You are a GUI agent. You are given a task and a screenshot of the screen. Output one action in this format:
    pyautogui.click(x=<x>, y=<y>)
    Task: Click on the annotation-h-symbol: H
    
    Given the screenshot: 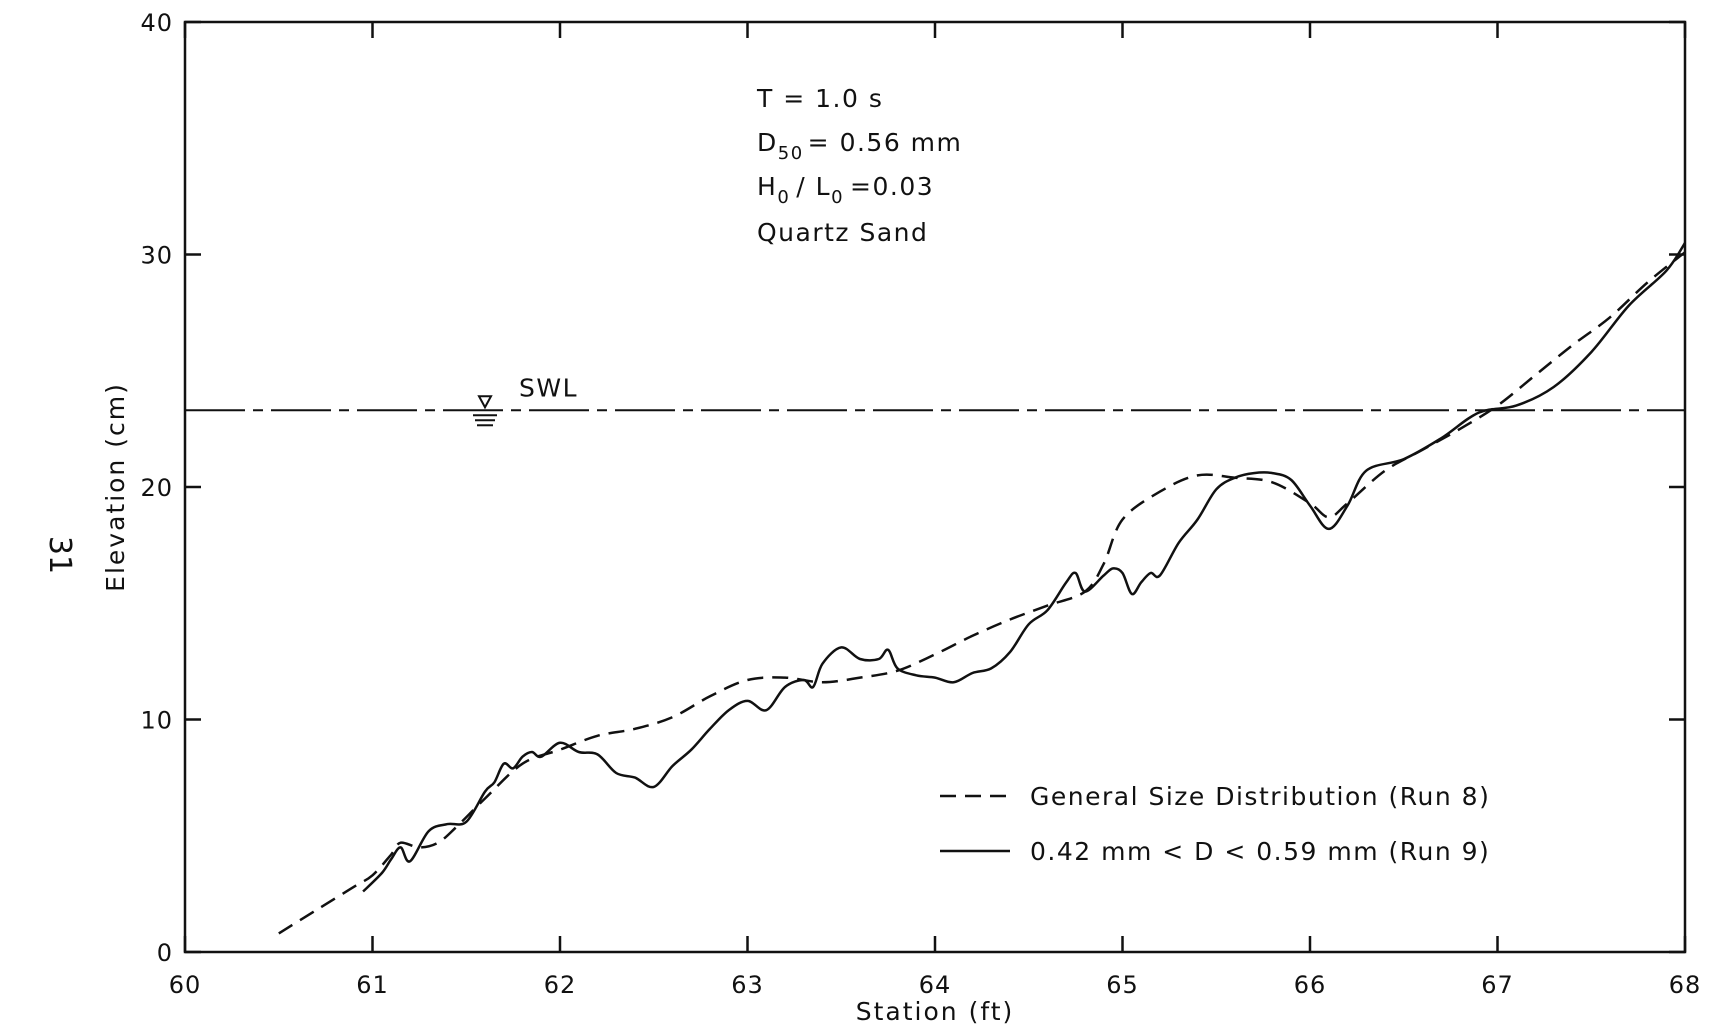 What is the action you would take?
    pyautogui.click(x=767, y=186)
    